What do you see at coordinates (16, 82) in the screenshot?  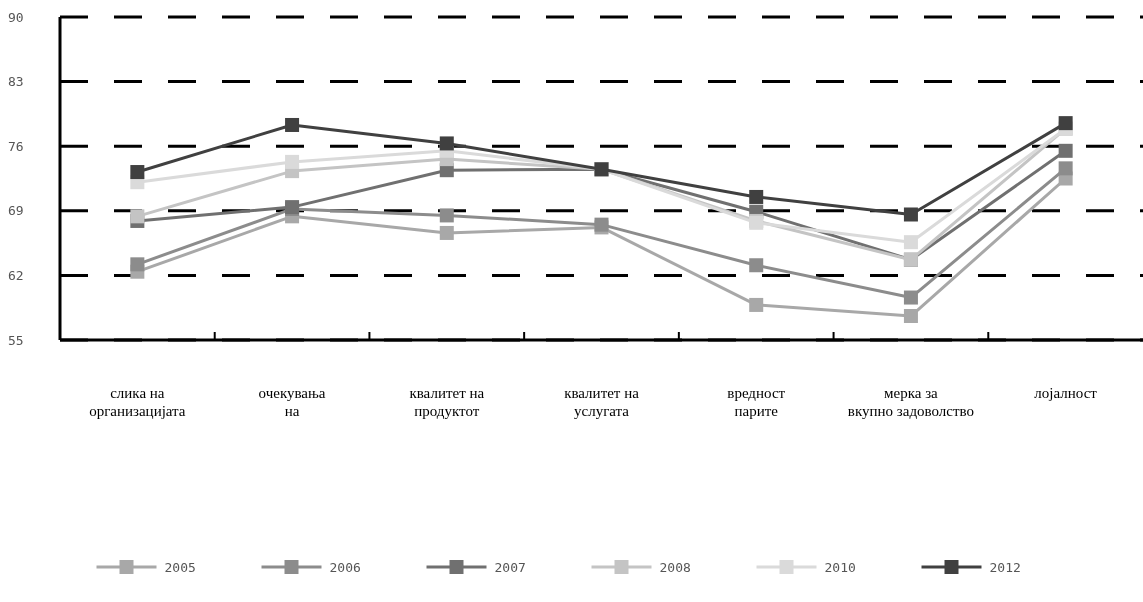 I see `y-tick-label: 83` at bounding box center [16, 82].